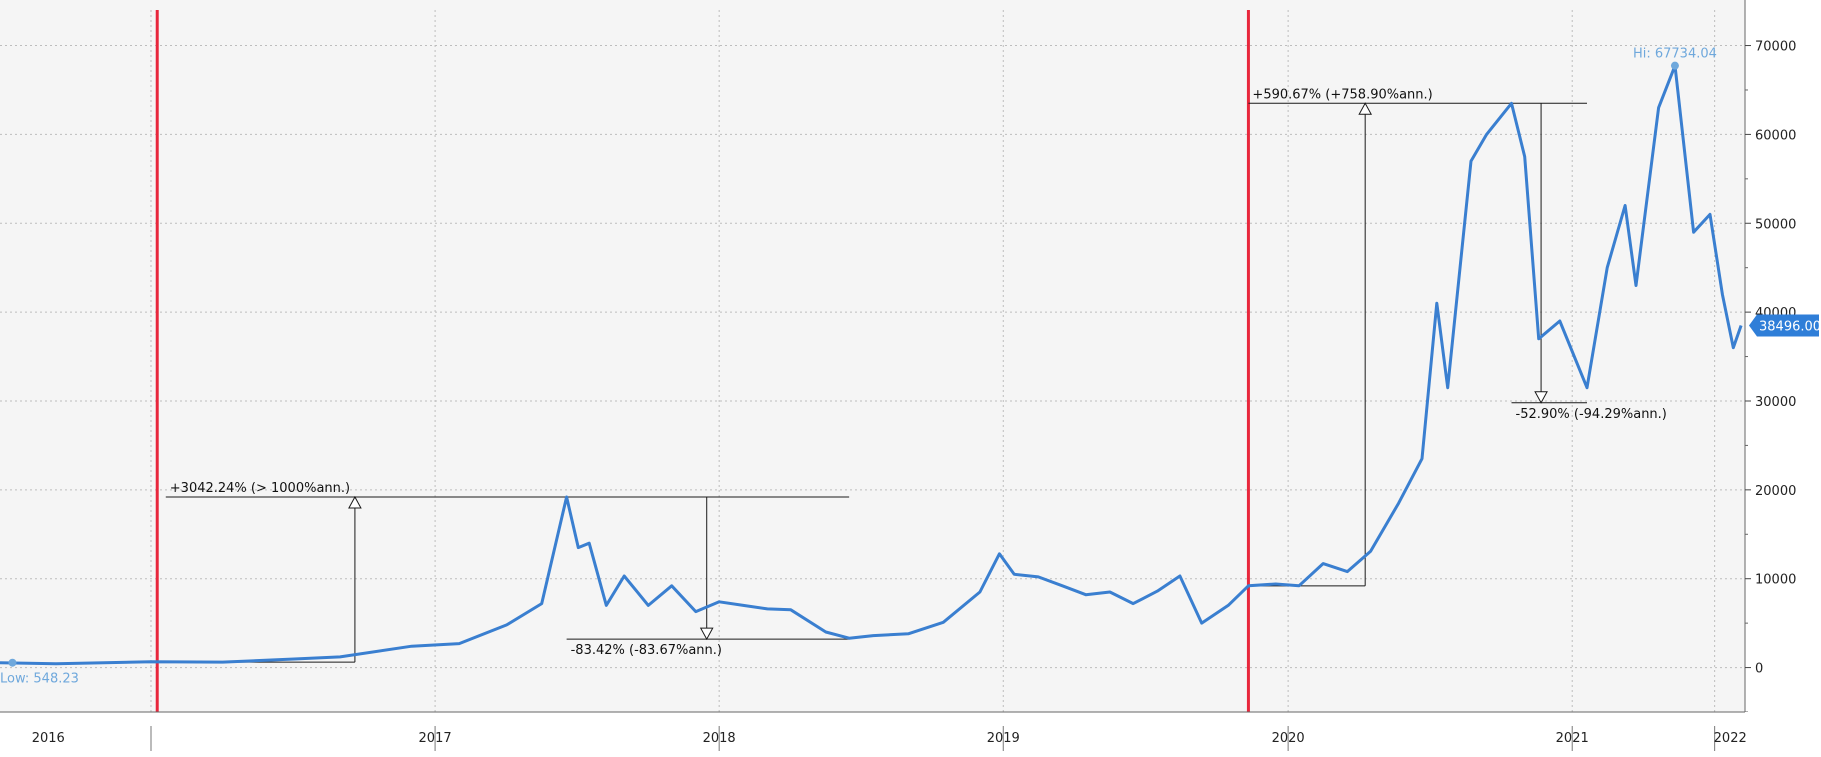 This screenshot has width=1821, height=757. I want to click on annotation: +590.67% (+758.90%ann.), so click(1380, 337).